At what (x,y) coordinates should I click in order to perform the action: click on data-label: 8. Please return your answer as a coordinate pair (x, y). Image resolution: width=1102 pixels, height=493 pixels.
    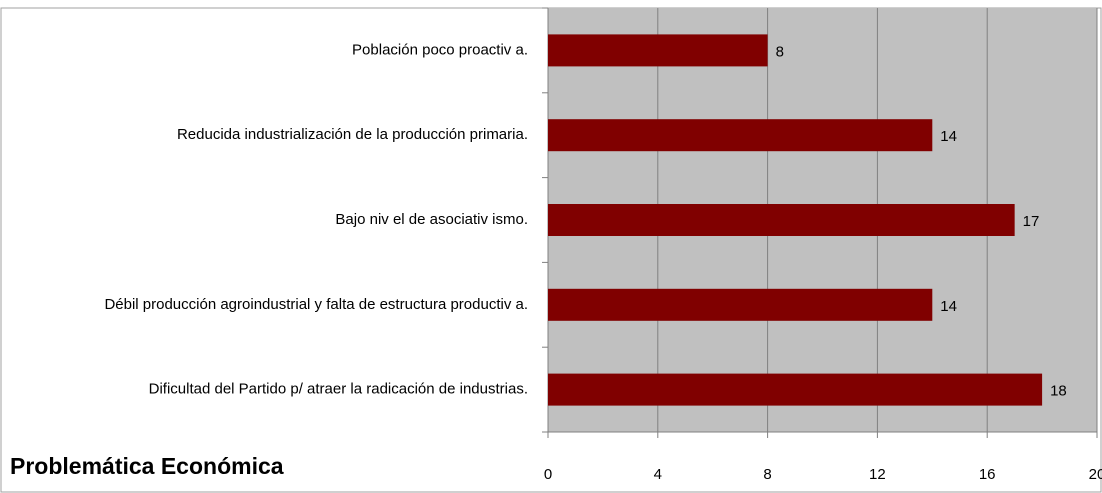
    Looking at the image, I should click on (780, 51).